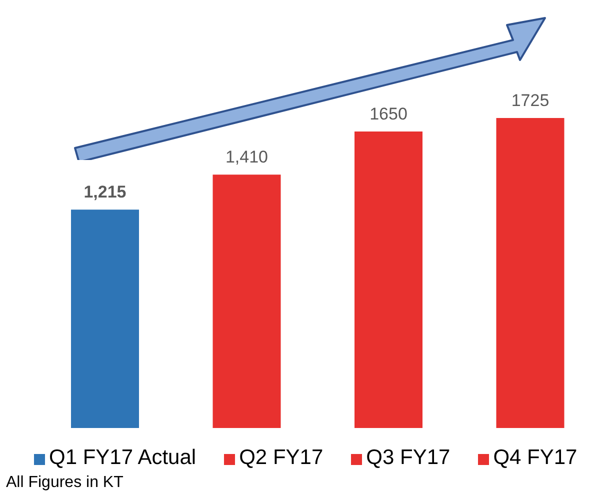  Describe the element at coordinates (281, 457) in the screenshot. I see `legend-label: Q2 FY17` at that location.